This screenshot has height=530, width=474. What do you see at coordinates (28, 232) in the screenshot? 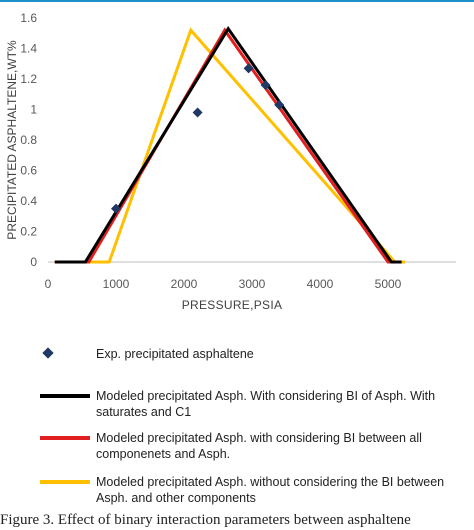
I see `y-tick-label: 0.2` at bounding box center [28, 232].